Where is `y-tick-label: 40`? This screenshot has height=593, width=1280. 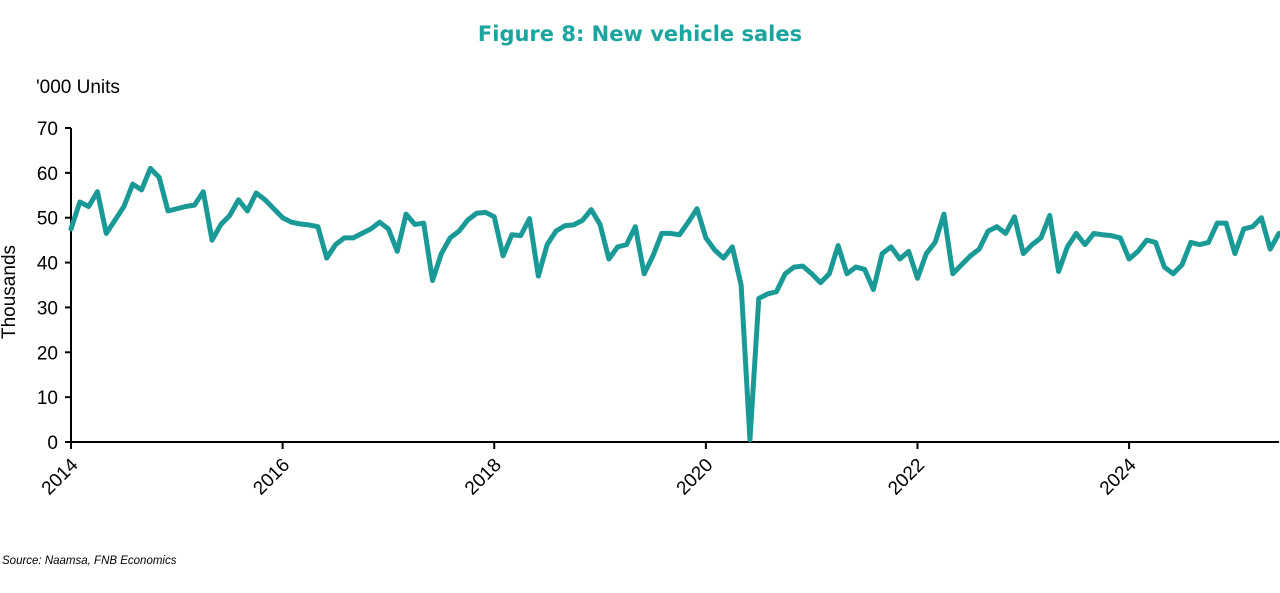
y-tick-label: 40 is located at coordinates (47, 264).